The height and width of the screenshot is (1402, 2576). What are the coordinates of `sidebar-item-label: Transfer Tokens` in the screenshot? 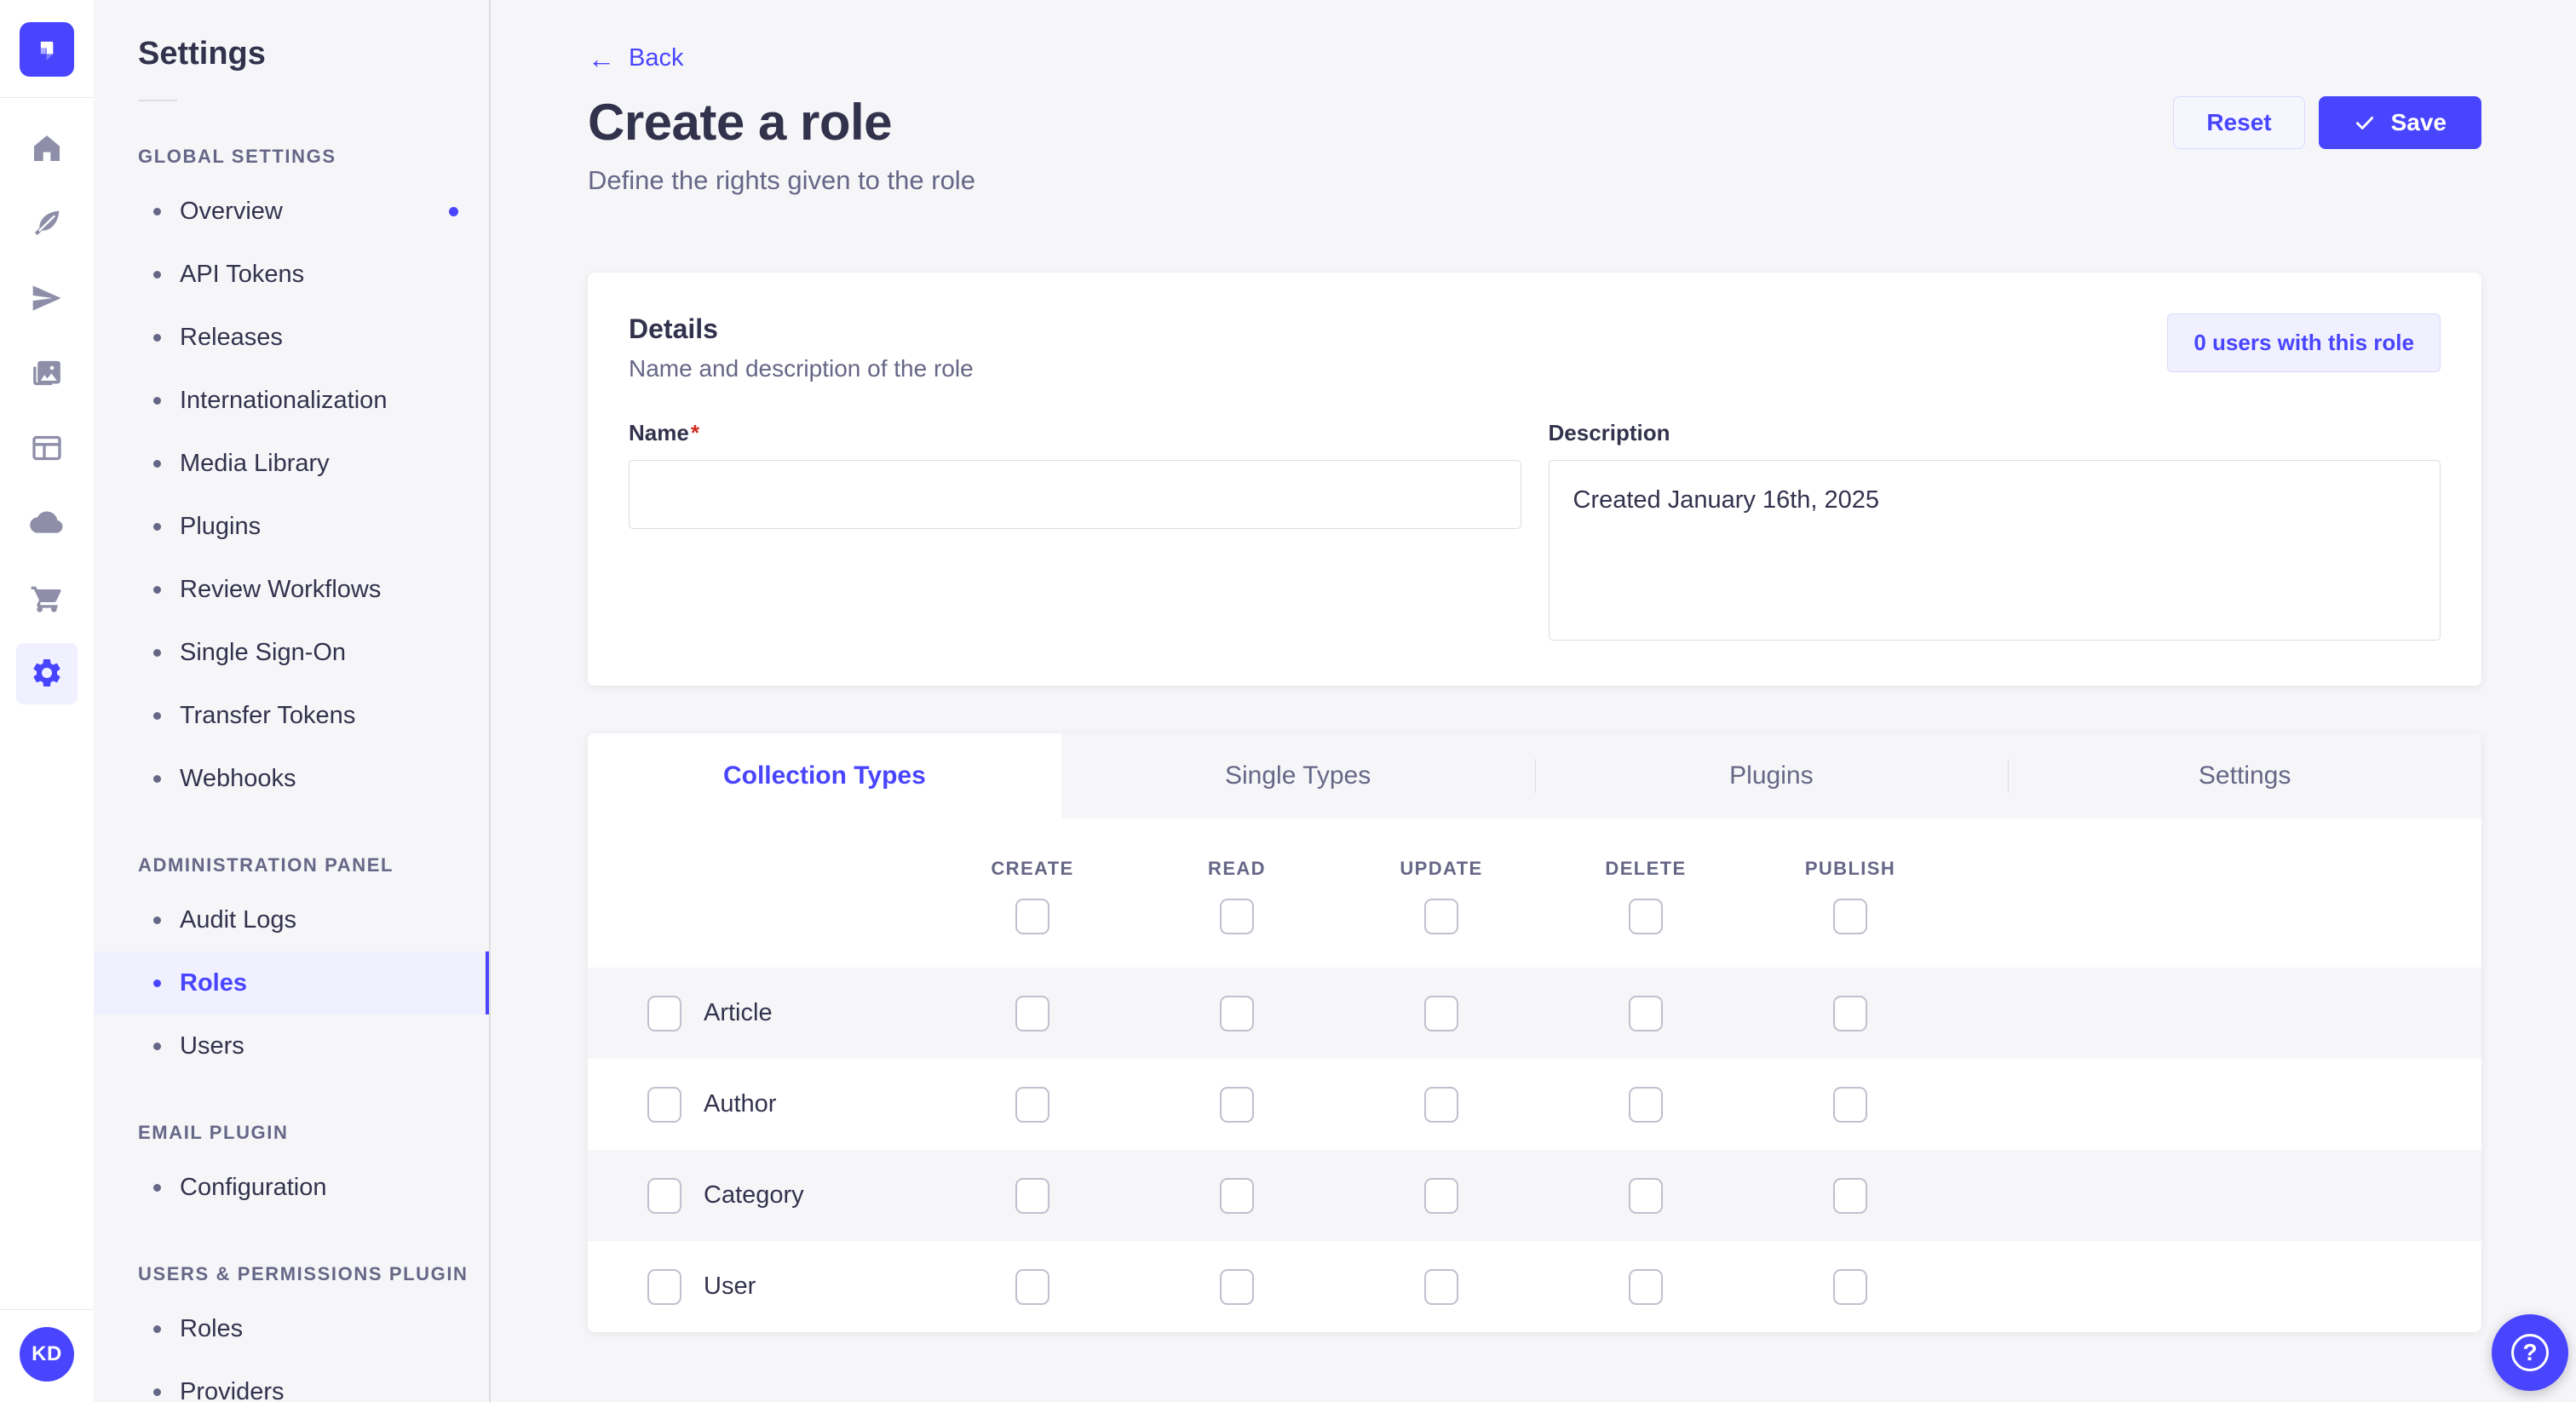 It's located at (268, 715).